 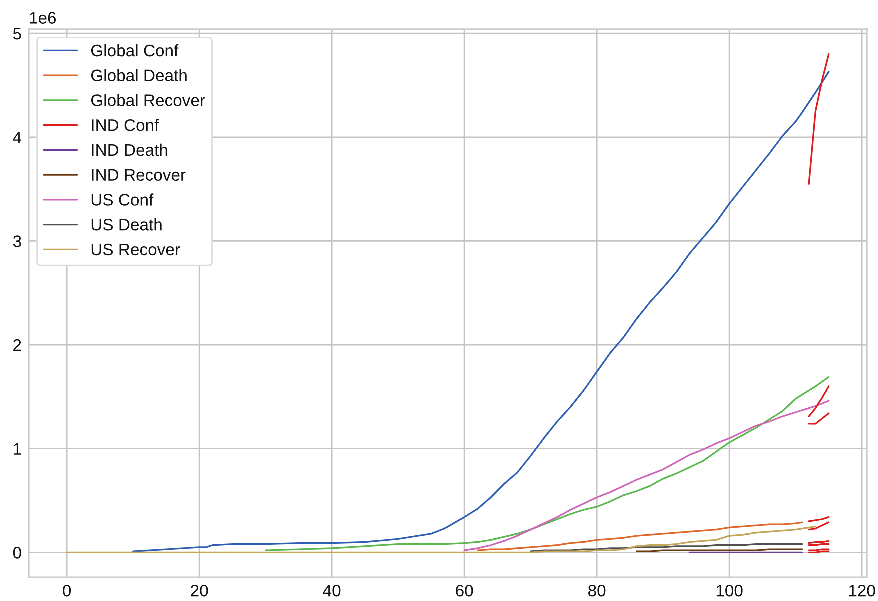 I want to click on legend-label: Global Conf, so click(x=135, y=50).